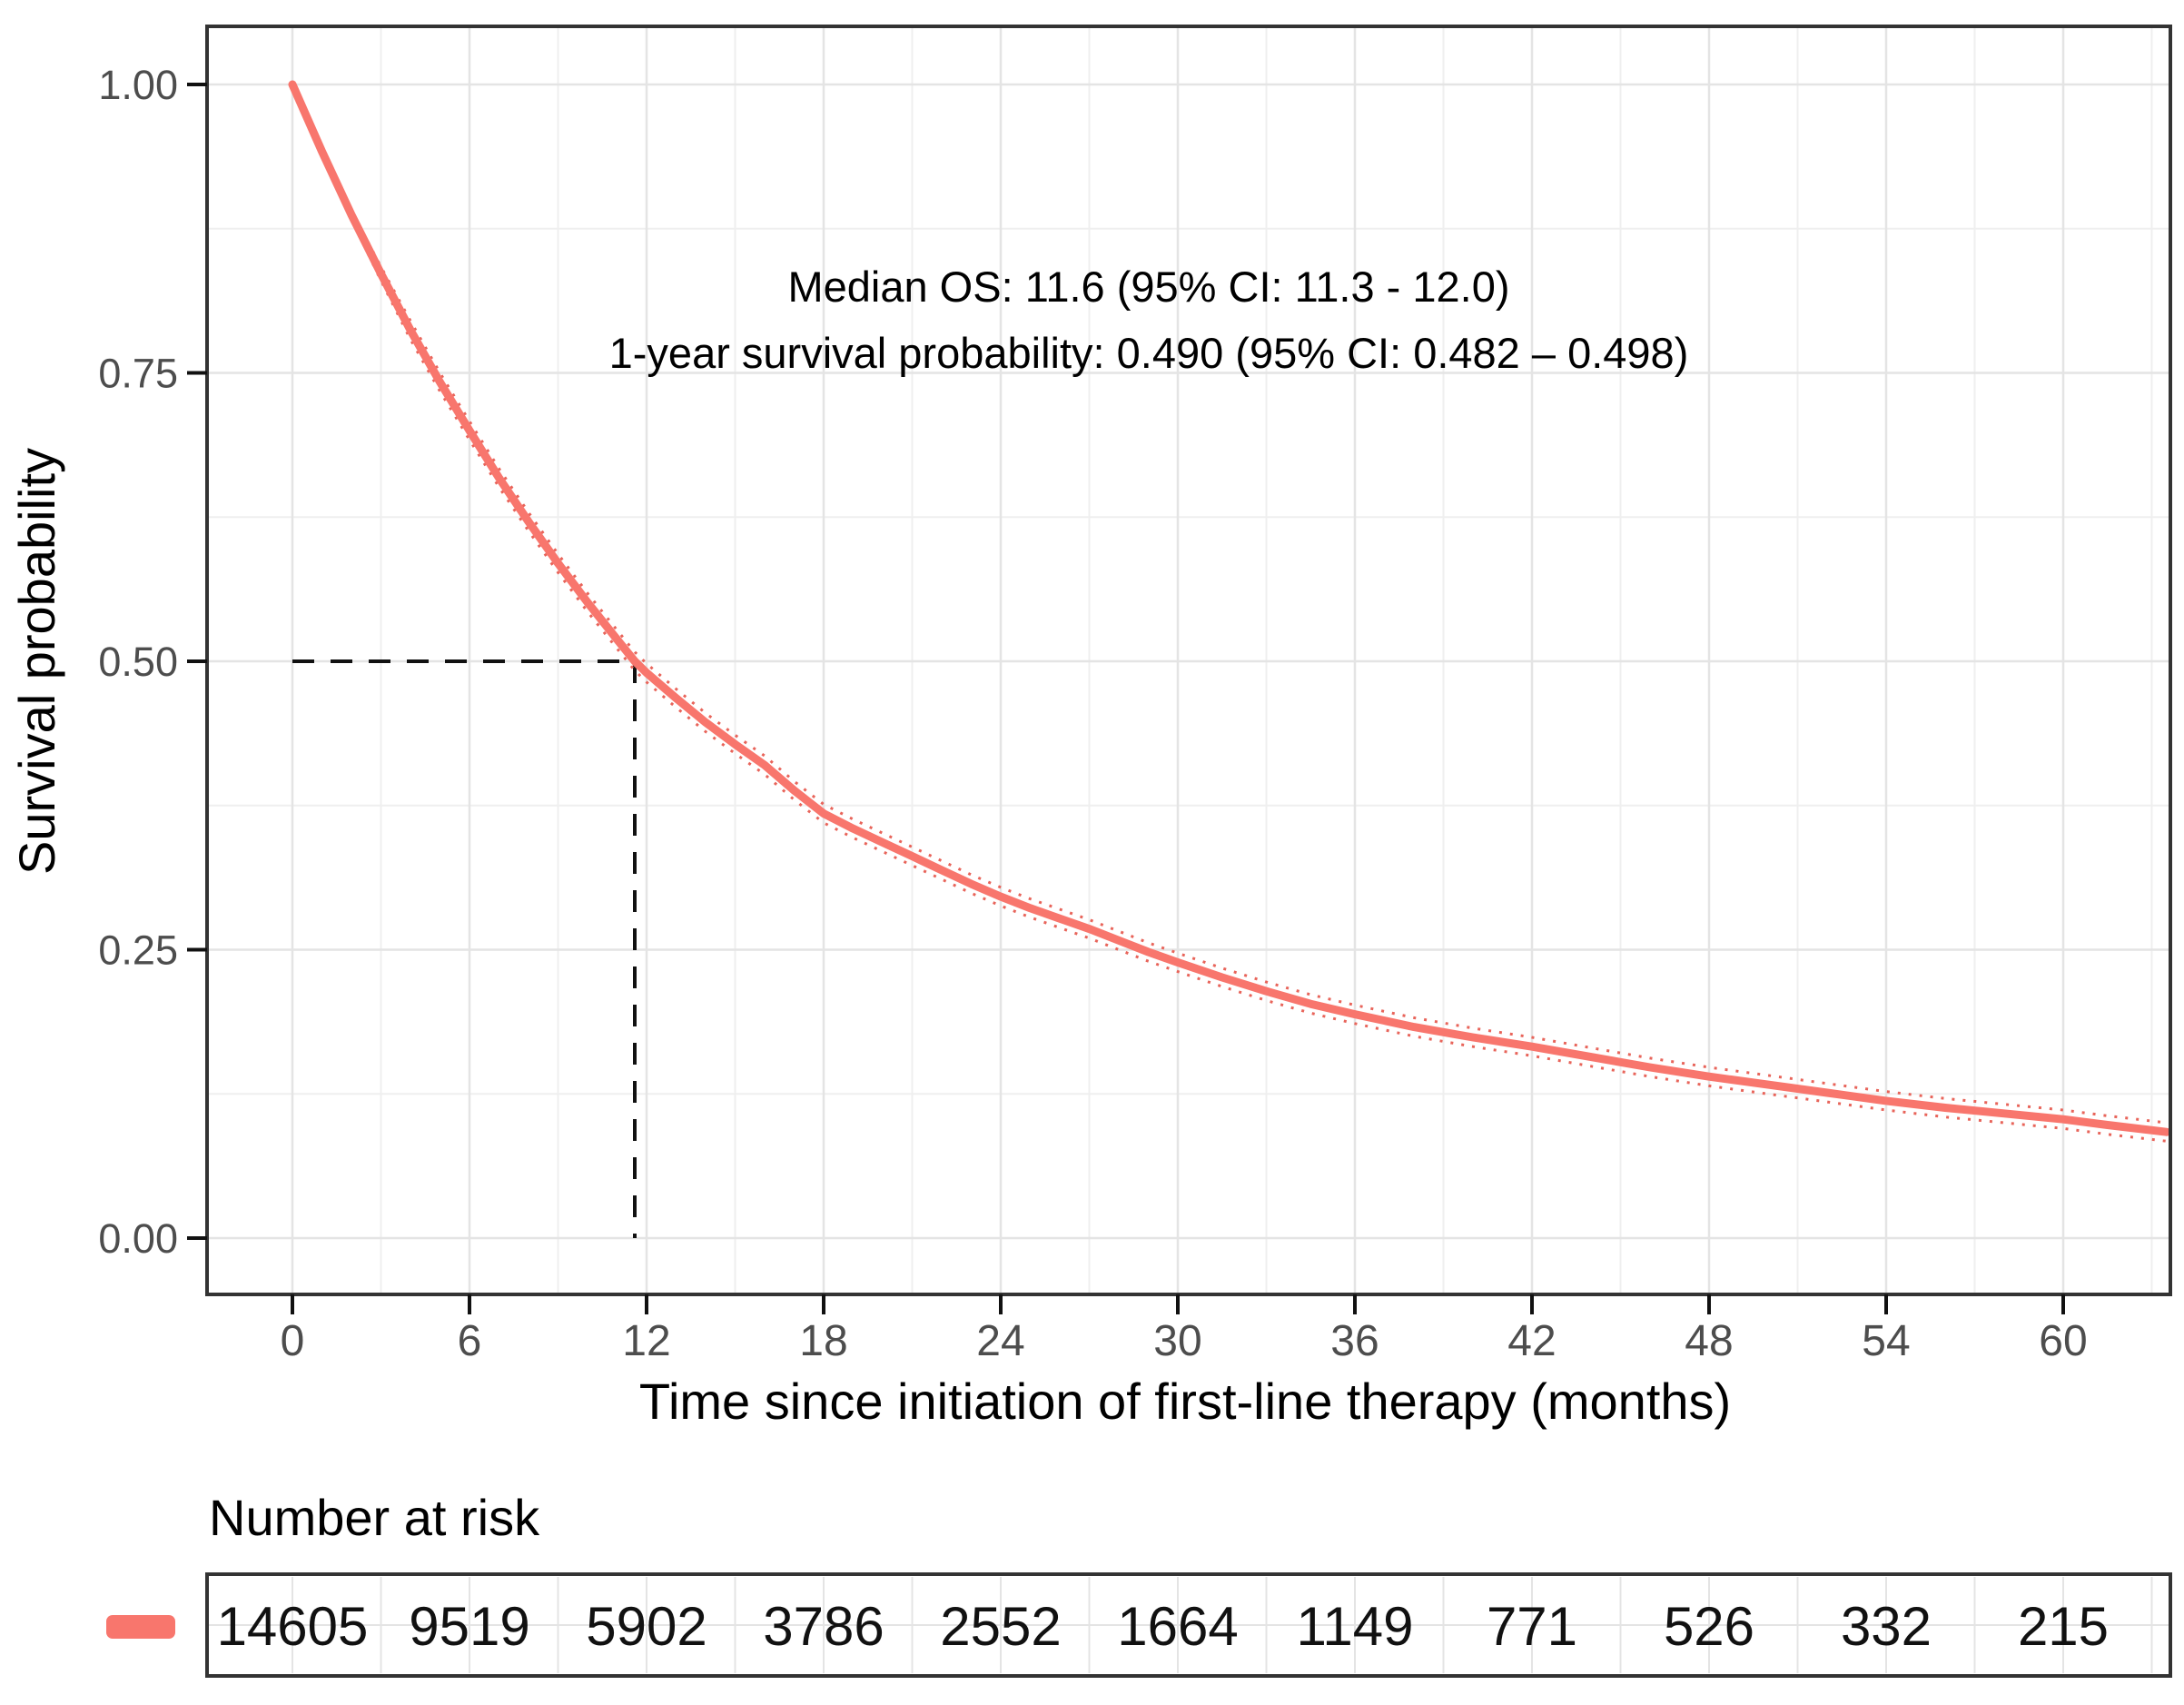 Image resolution: width=2184 pixels, height=1705 pixels. I want to click on y-tick-label: 0.75, so click(138, 374).